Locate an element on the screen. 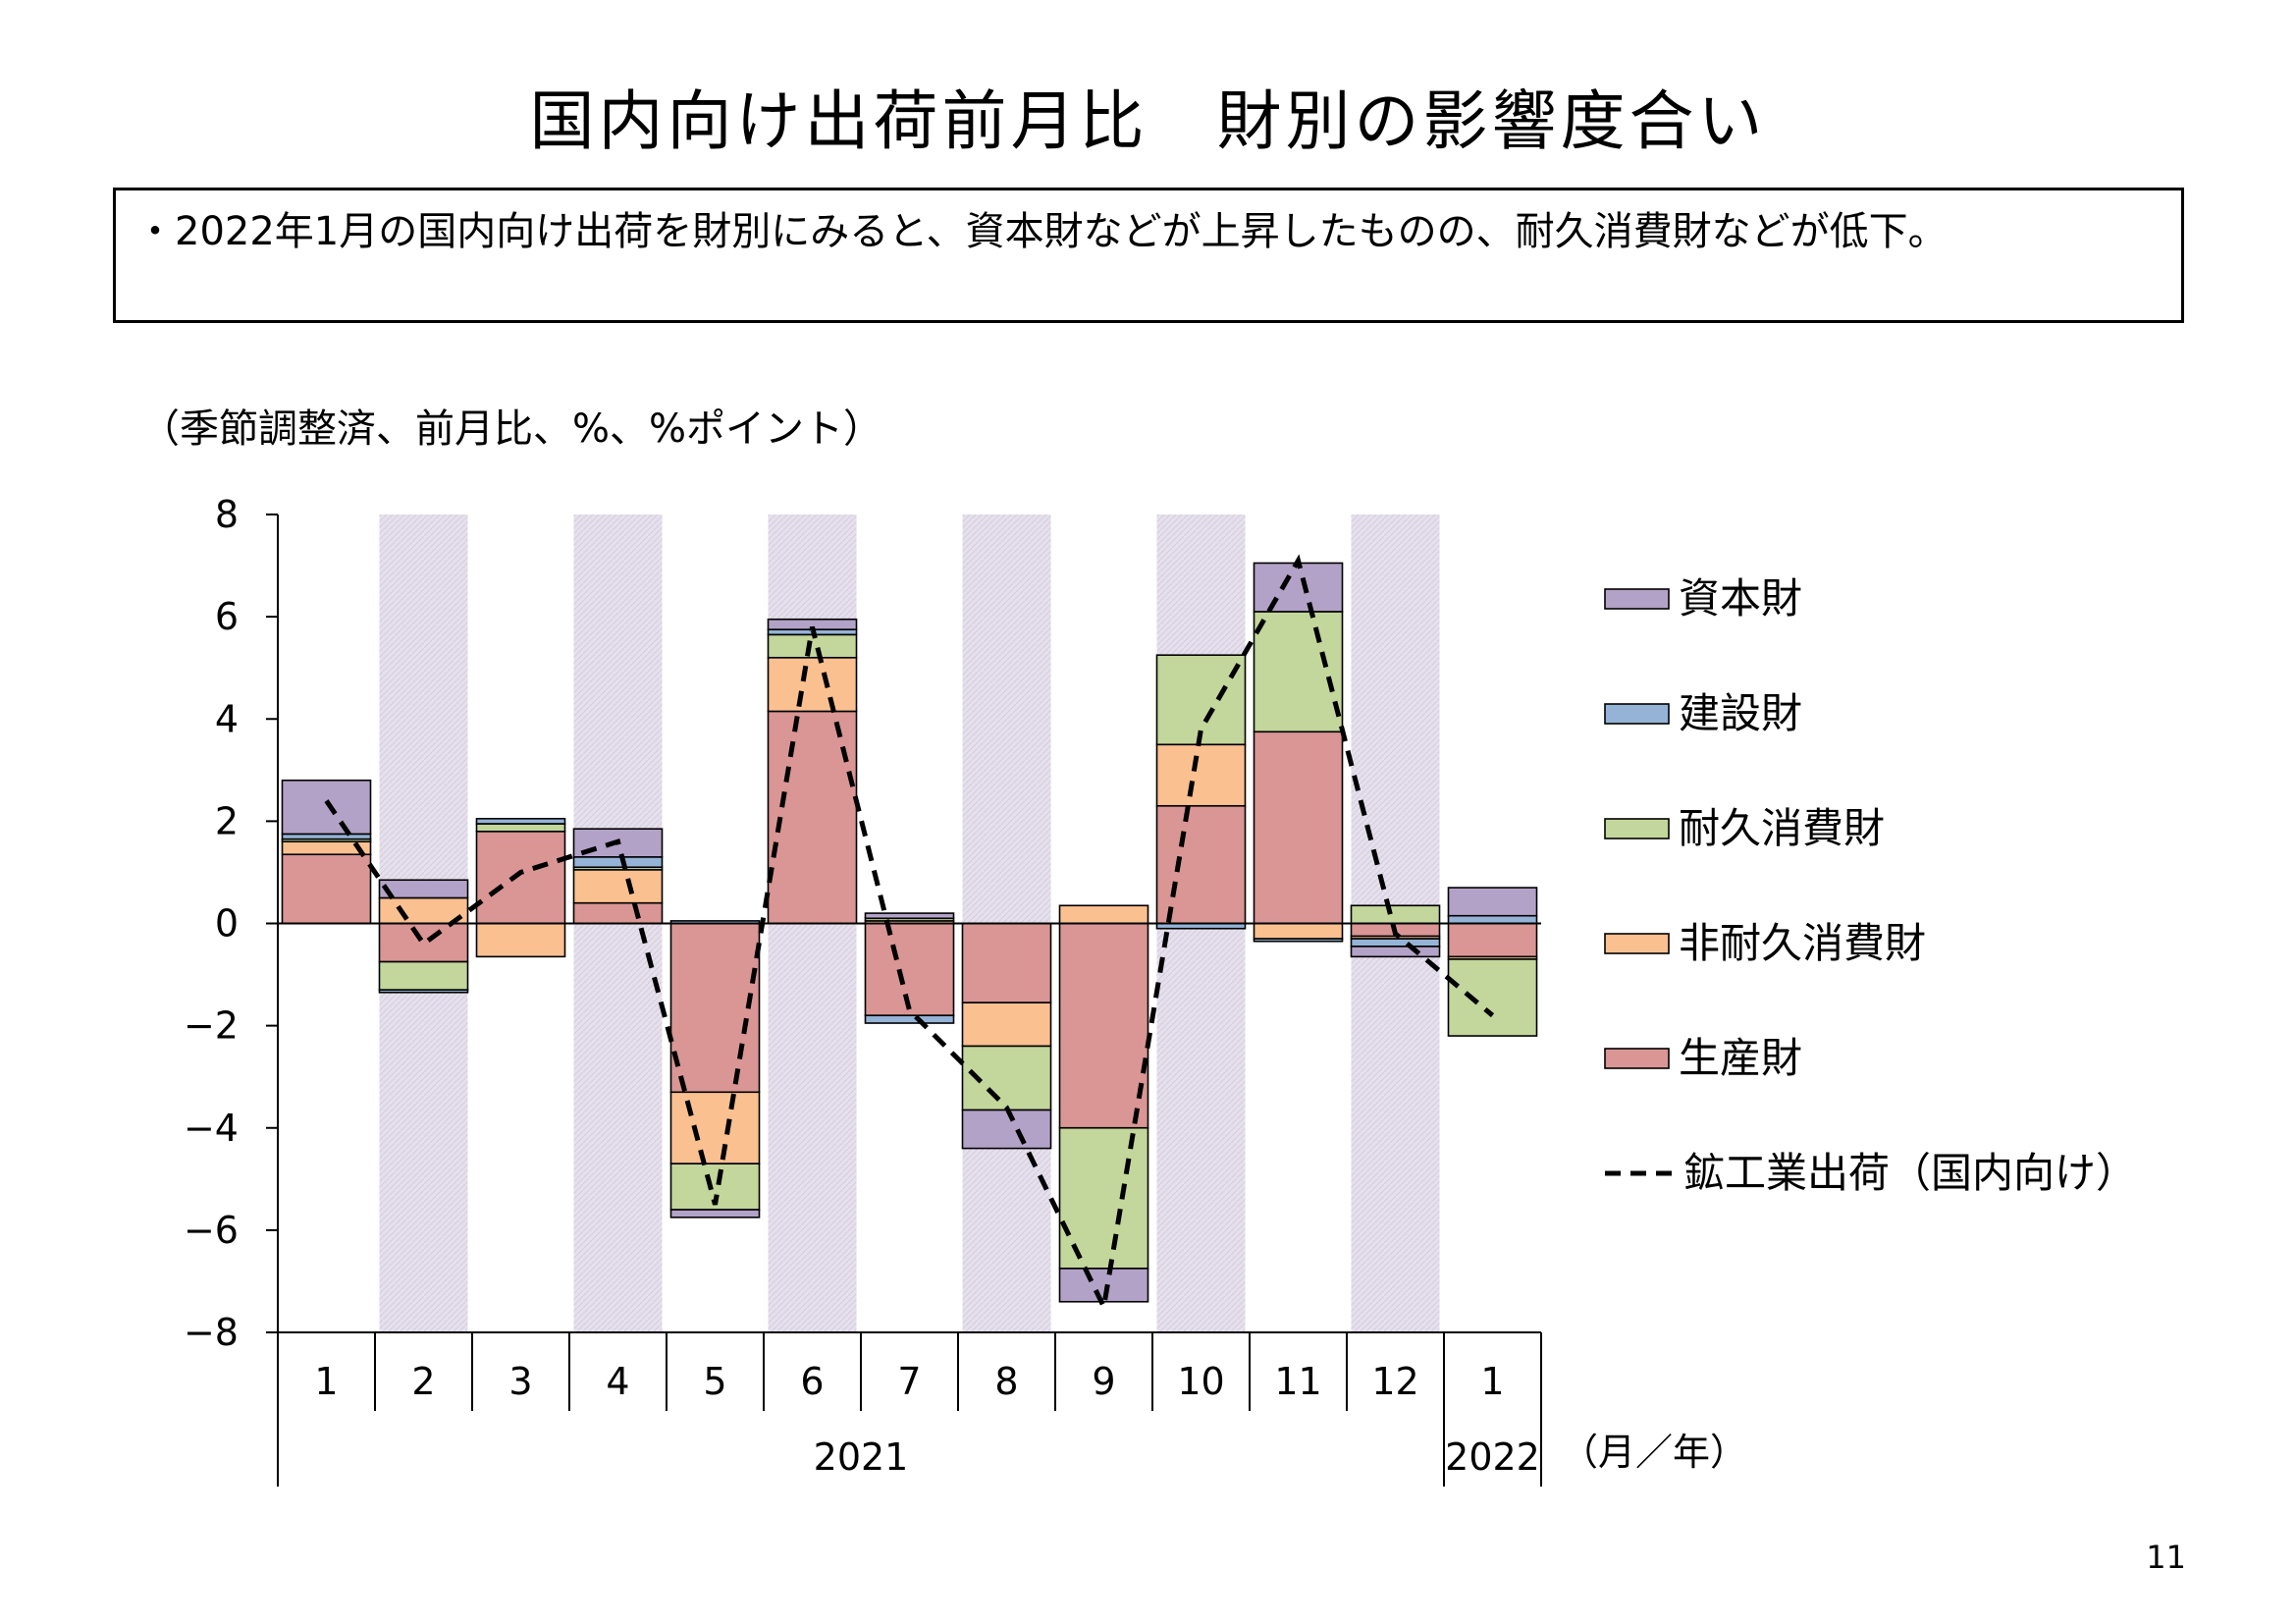  unit-label: （季節調整済、前月比、%、%ポイント） is located at coordinates (511, 429).